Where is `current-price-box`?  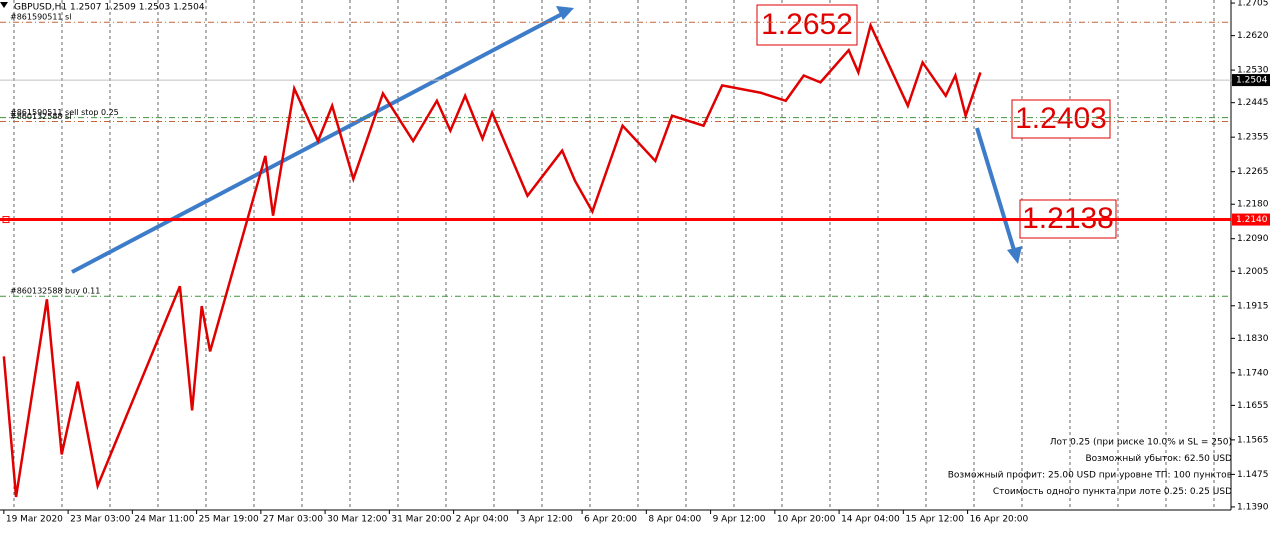 current-price-box is located at coordinates (1251, 80).